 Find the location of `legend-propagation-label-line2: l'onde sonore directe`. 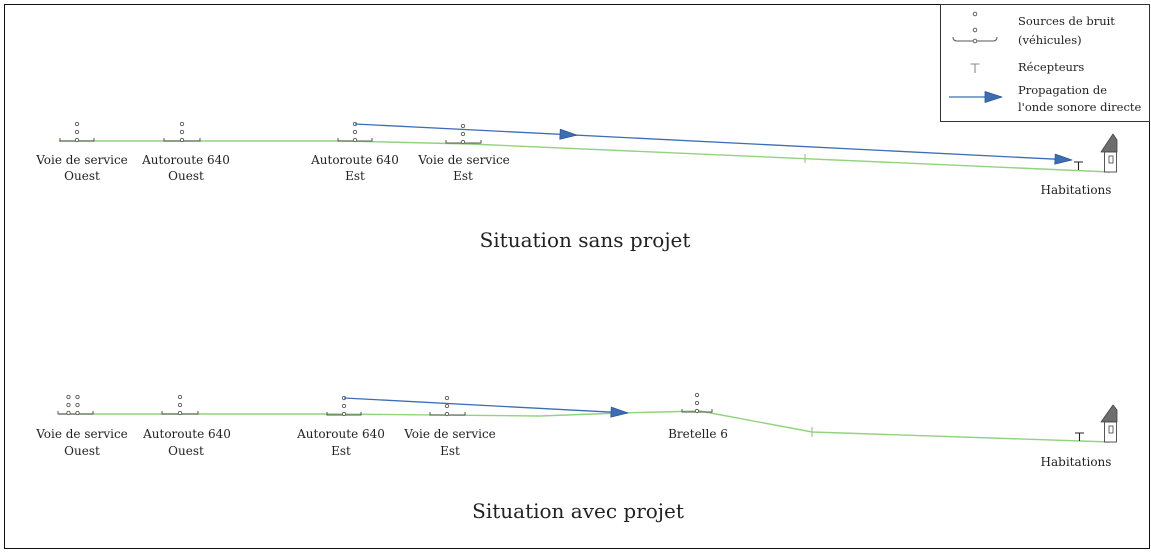

legend-propagation-label-line2: l'onde sonore directe is located at coordinates (1080, 107).